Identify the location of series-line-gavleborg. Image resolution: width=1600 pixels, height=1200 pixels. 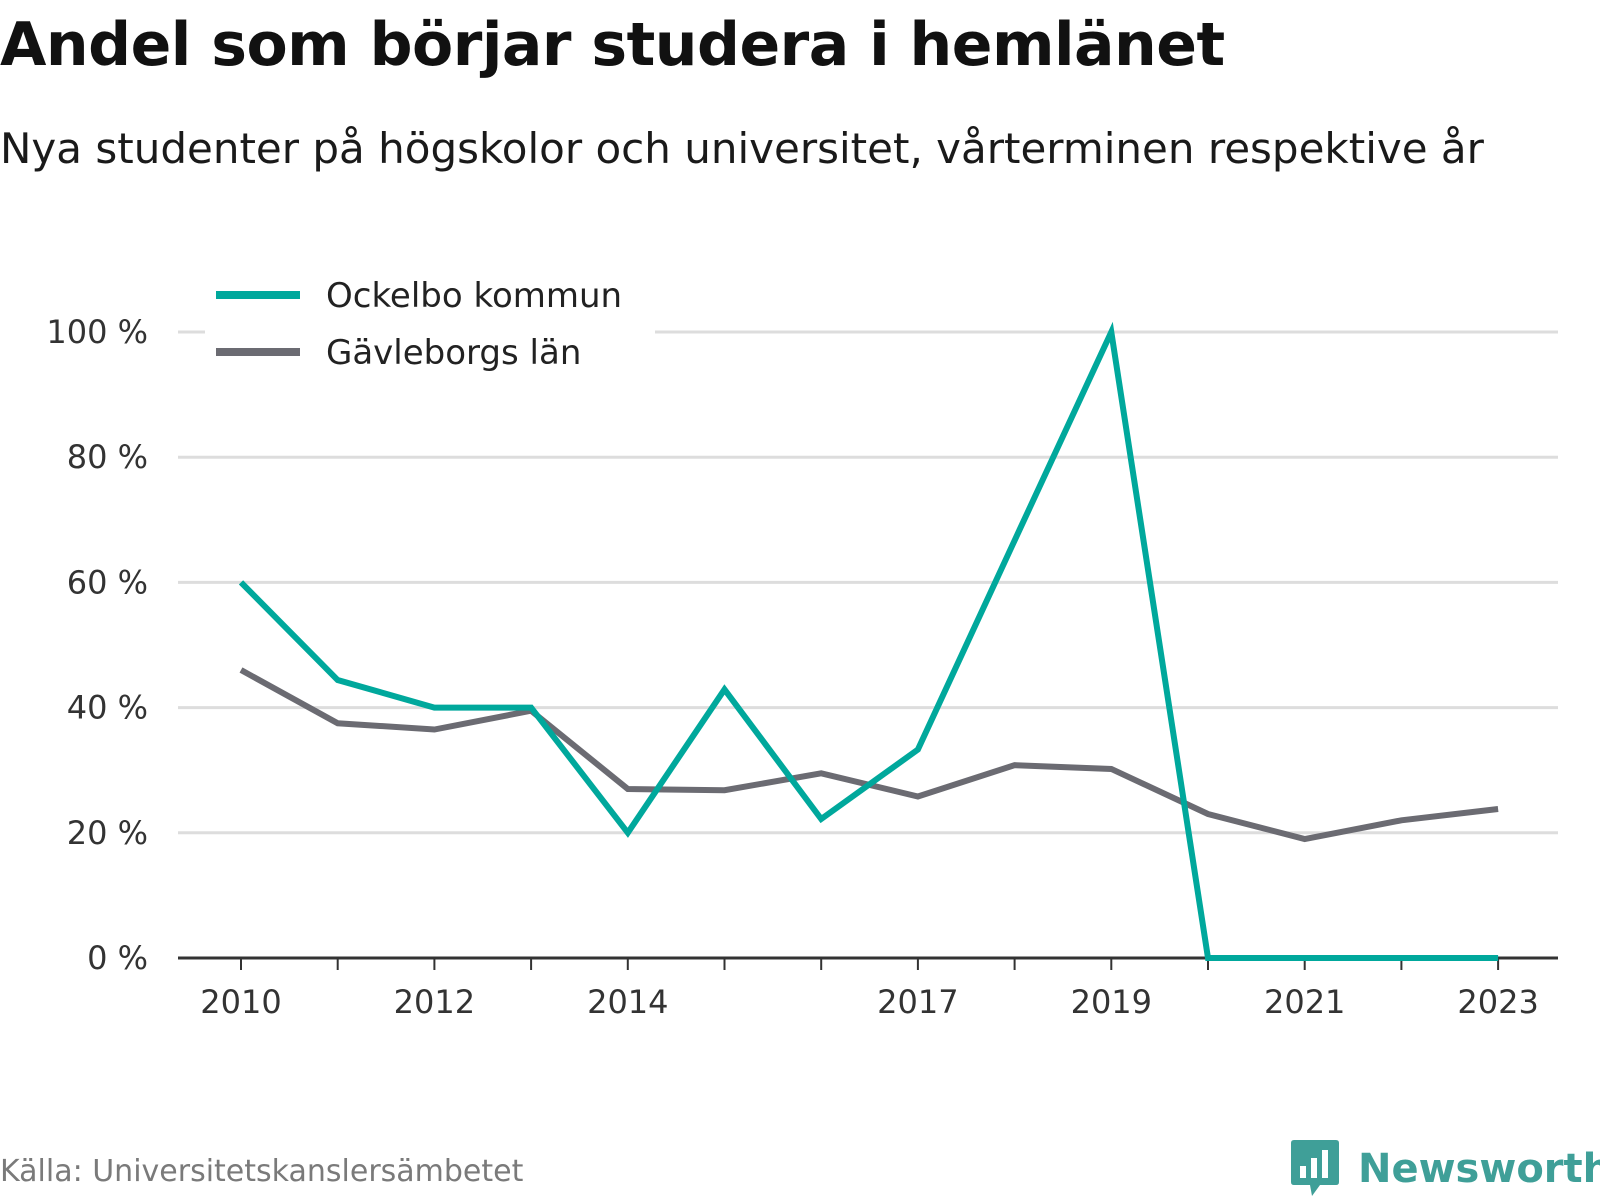
(869, 755).